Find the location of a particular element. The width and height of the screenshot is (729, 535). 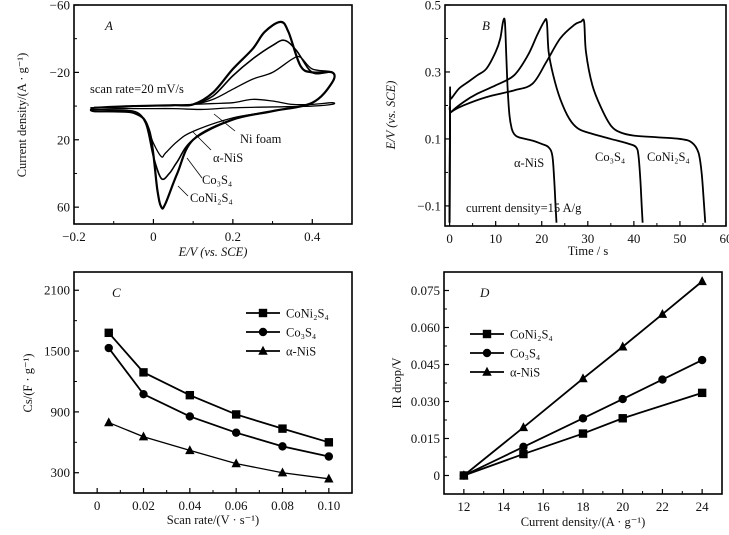

y-tick-label: 0.060 is located at coordinates (425, 327).